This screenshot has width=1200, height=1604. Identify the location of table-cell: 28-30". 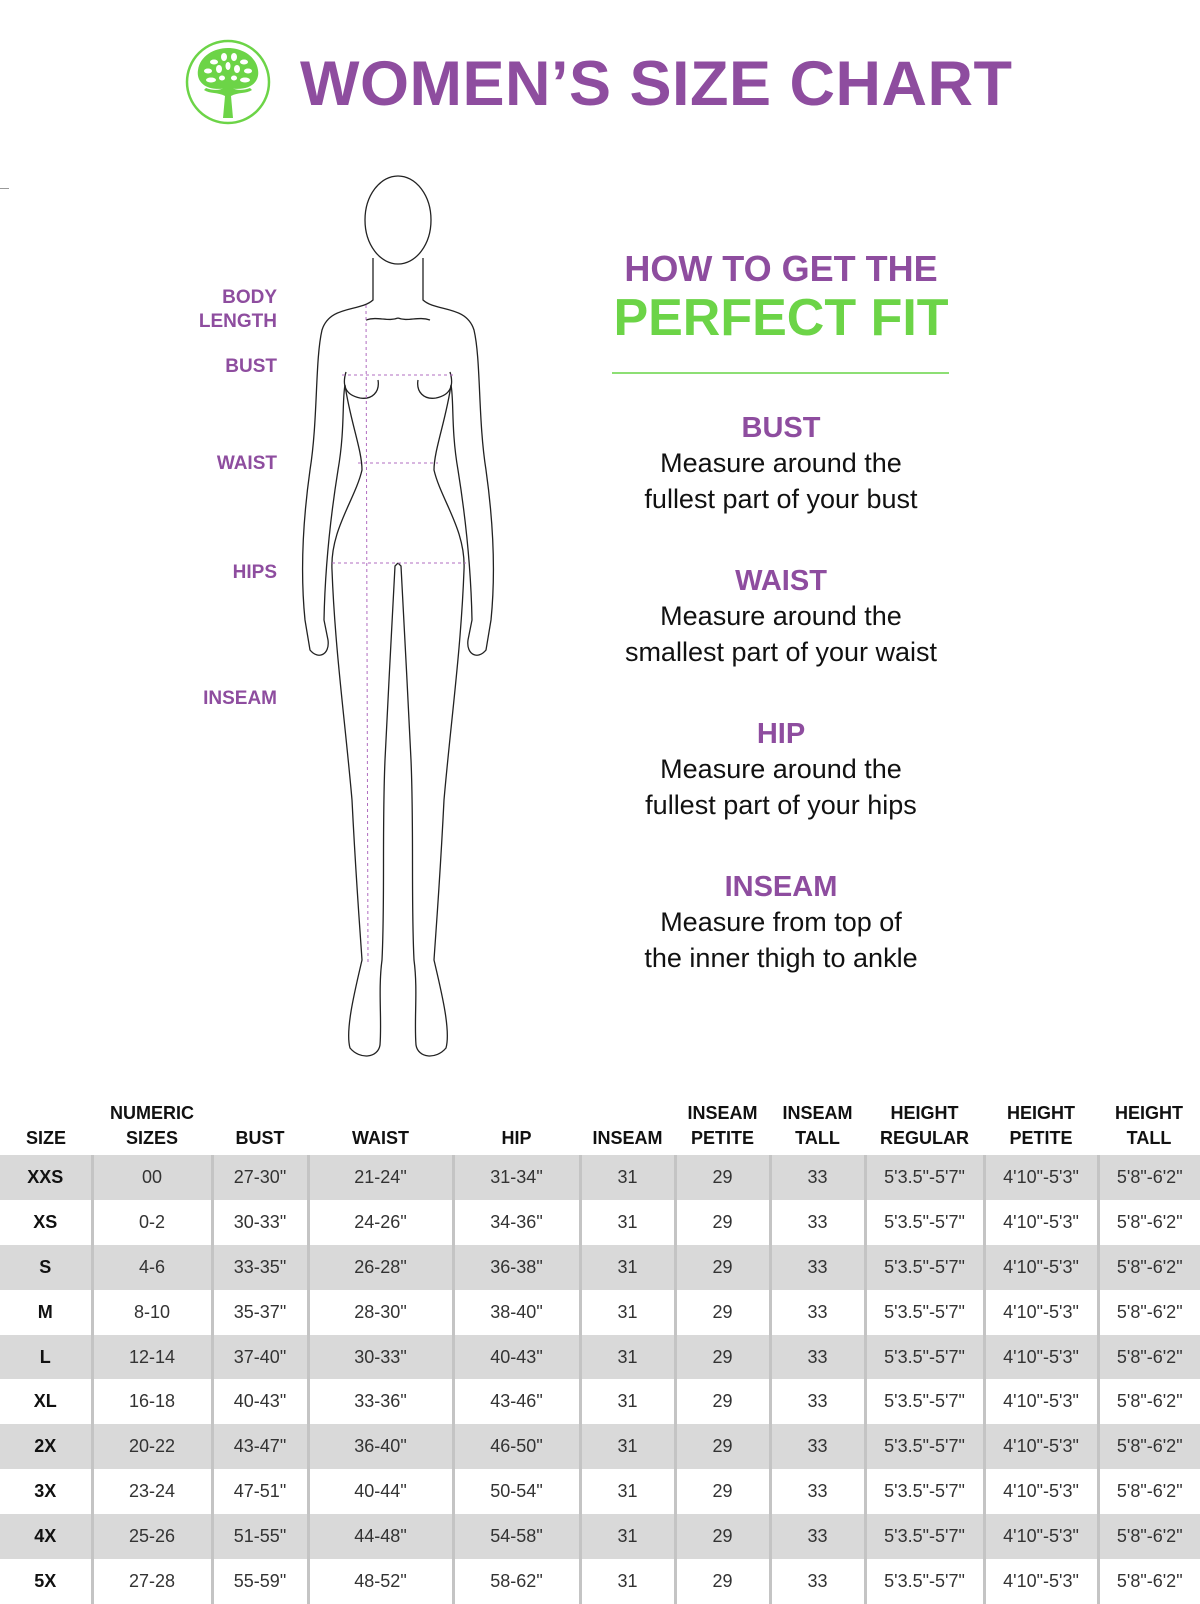
(379, 1312).